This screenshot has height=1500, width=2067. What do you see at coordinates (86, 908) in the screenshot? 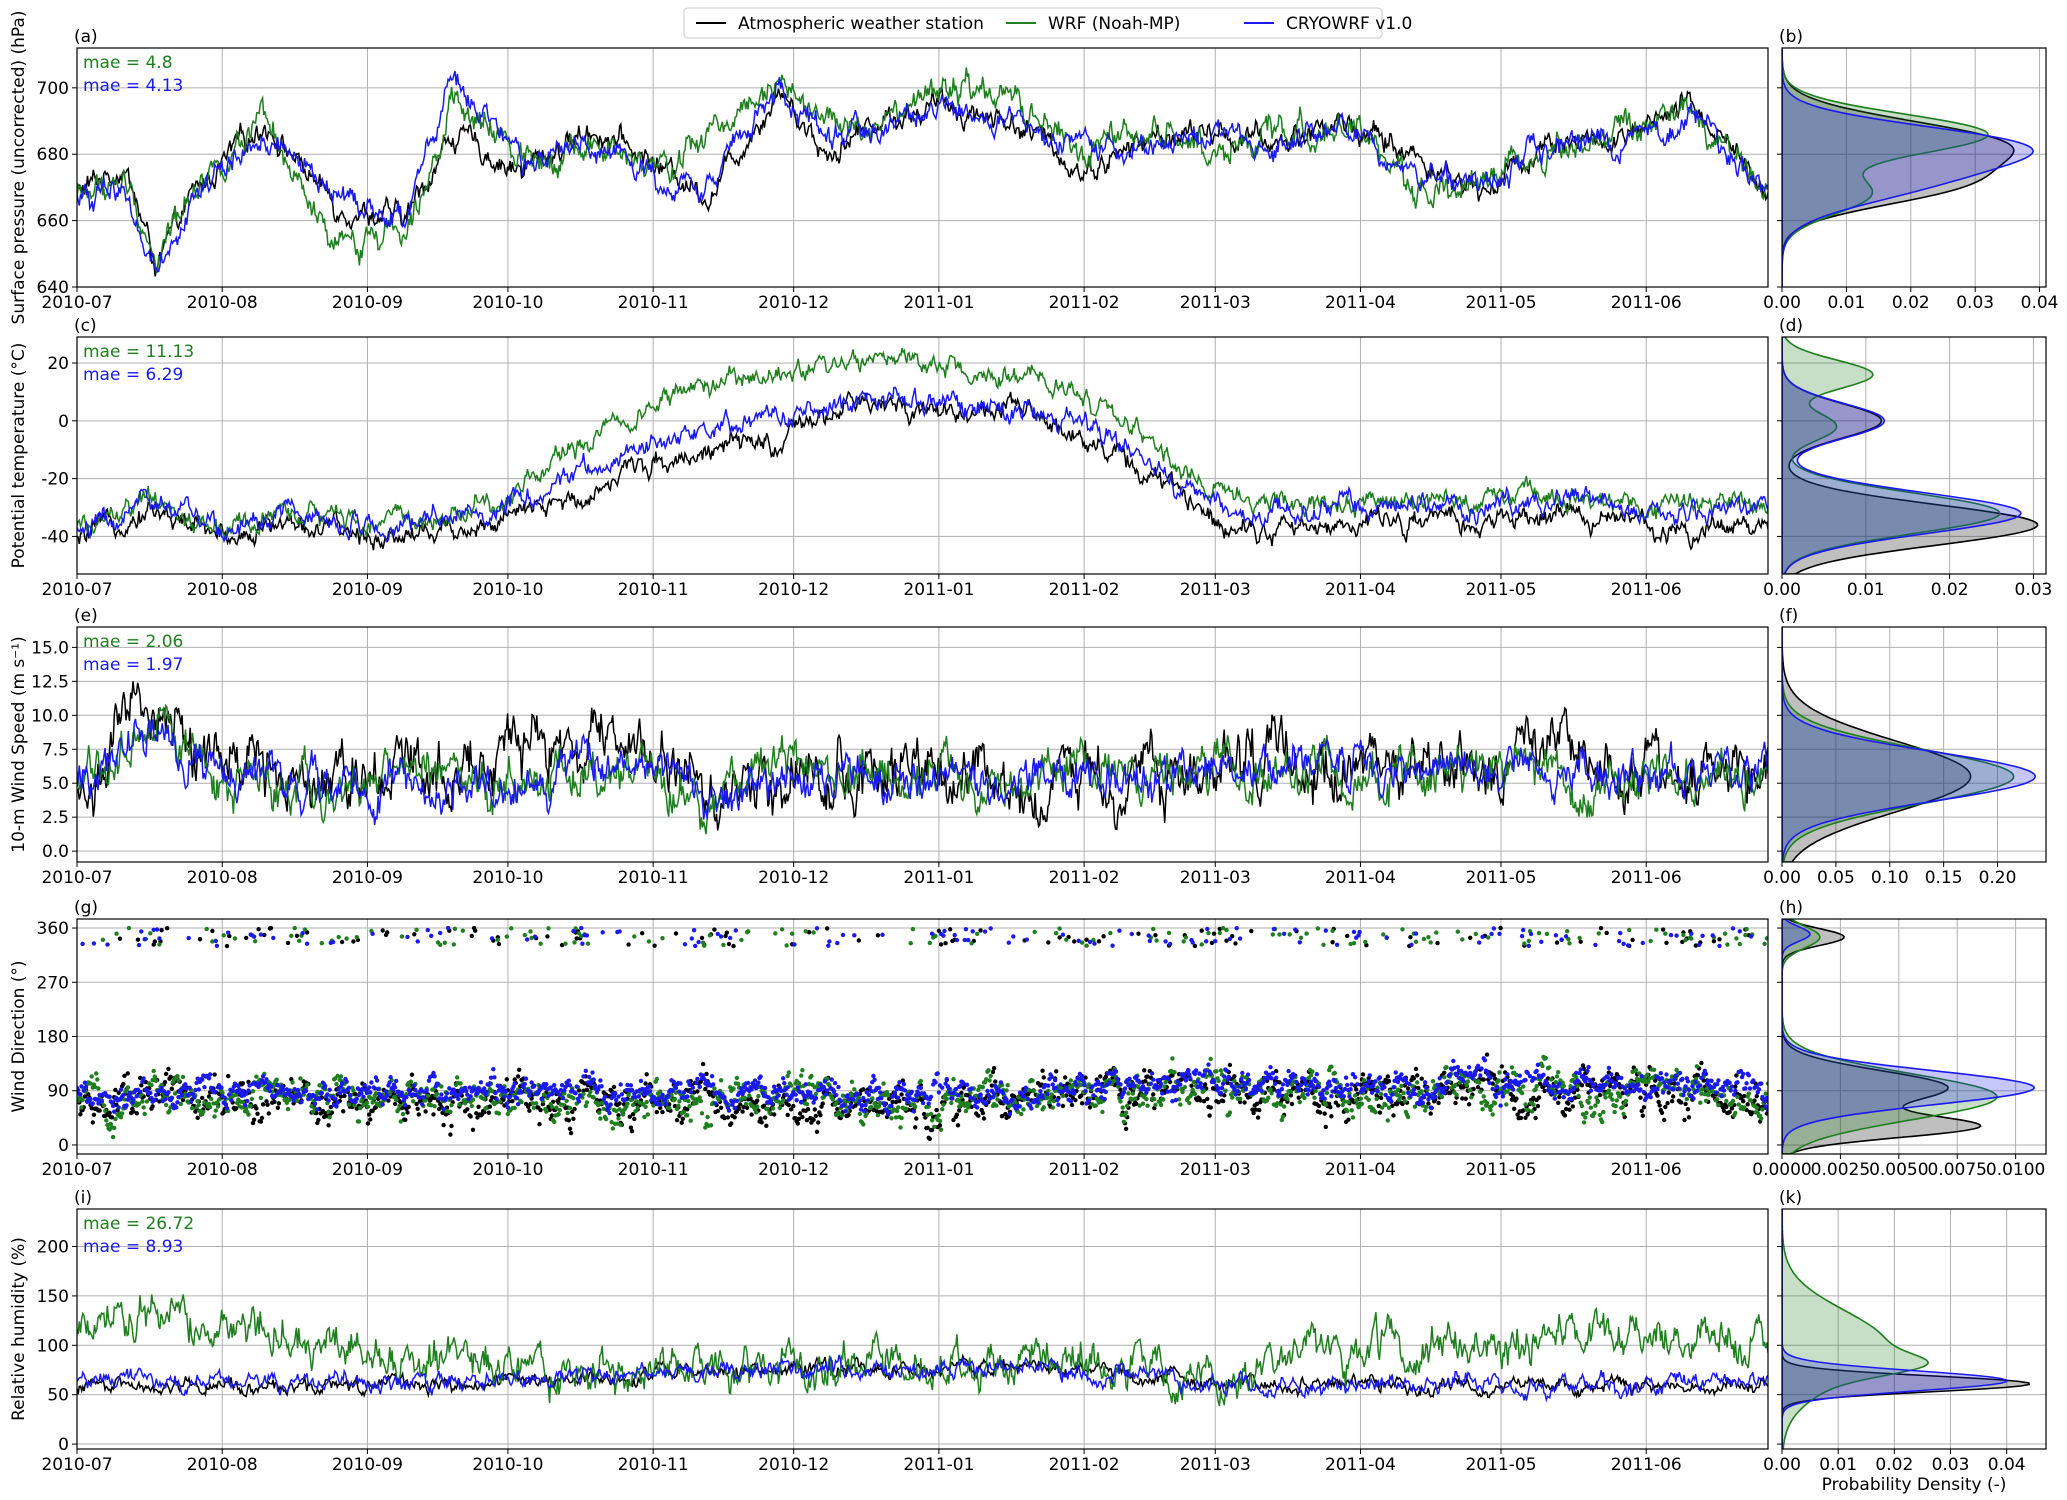
I see `panel-label: (g)` at bounding box center [86, 908].